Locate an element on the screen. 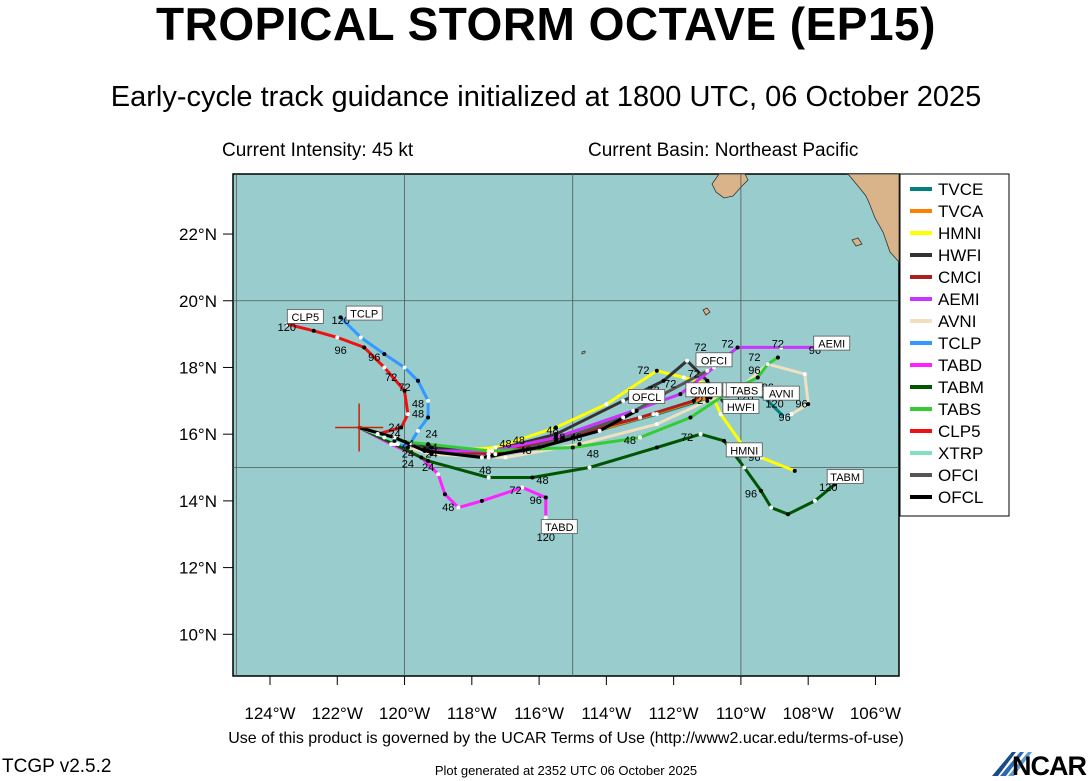  end-label-box-ofci is located at coordinates (714, 360).